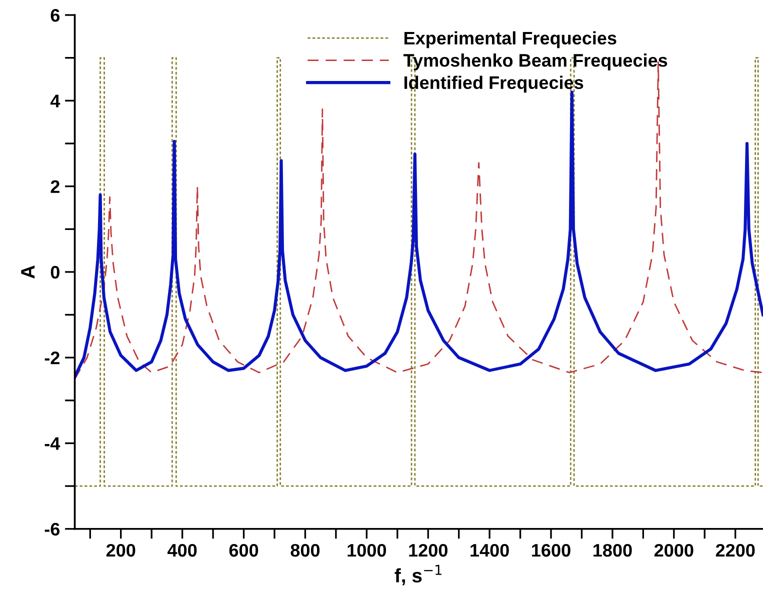 The width and height of the screenshot is (763, 601). I want to click on y-tick-label: 2, so click(55, 186).